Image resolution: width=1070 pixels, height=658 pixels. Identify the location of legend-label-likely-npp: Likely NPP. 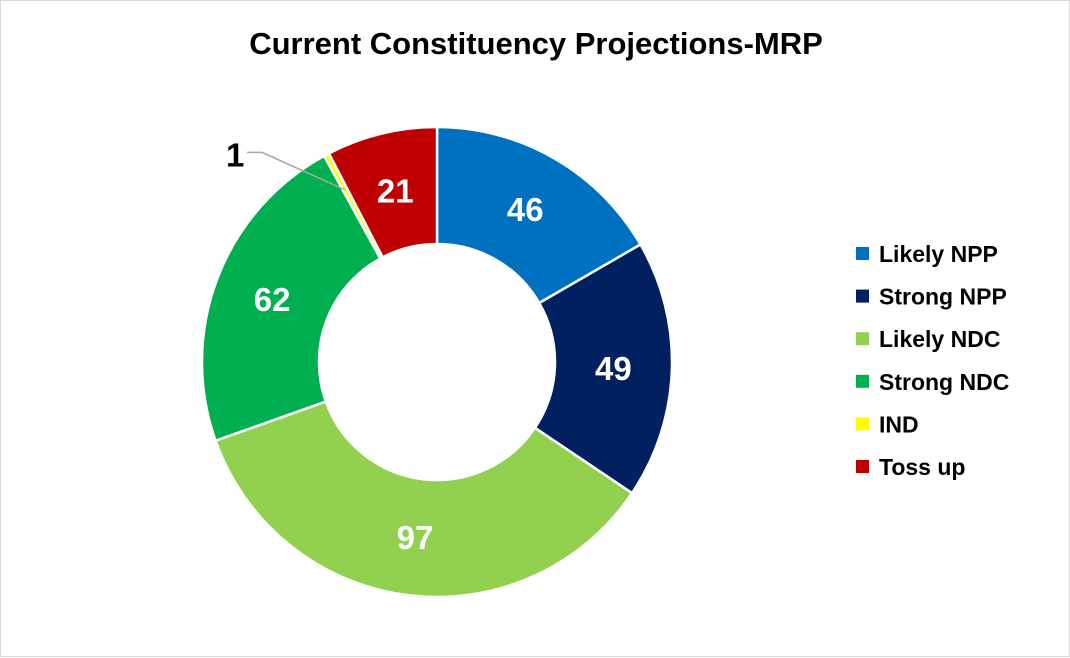
(938, 254).